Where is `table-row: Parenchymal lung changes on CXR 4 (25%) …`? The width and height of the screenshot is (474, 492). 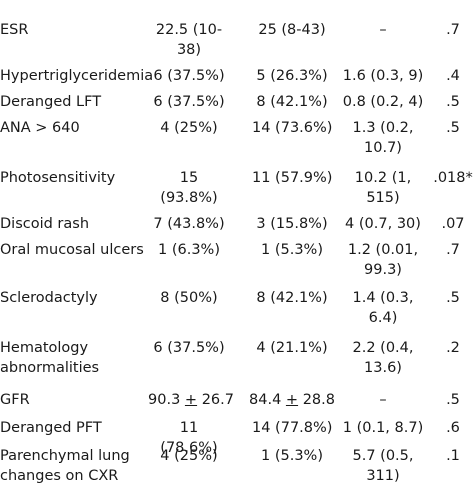
table-row: Parenchymal lung changes on CXR 4 (25%) … is located at coordinates (237, 469).